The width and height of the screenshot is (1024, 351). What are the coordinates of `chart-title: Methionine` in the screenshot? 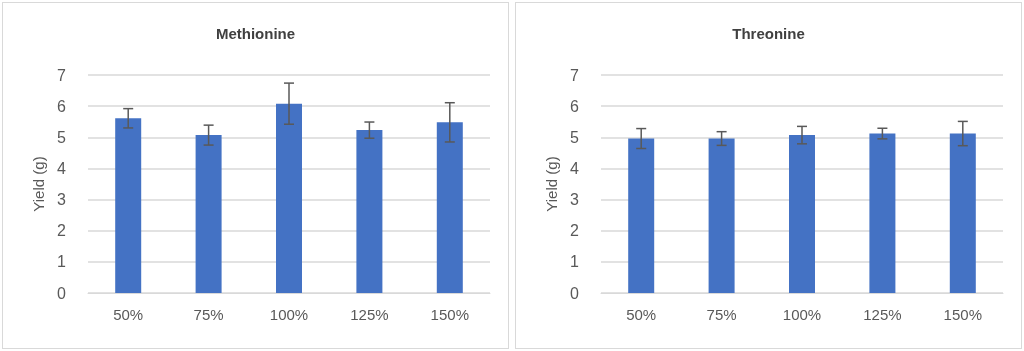 It's located at (255, 33).